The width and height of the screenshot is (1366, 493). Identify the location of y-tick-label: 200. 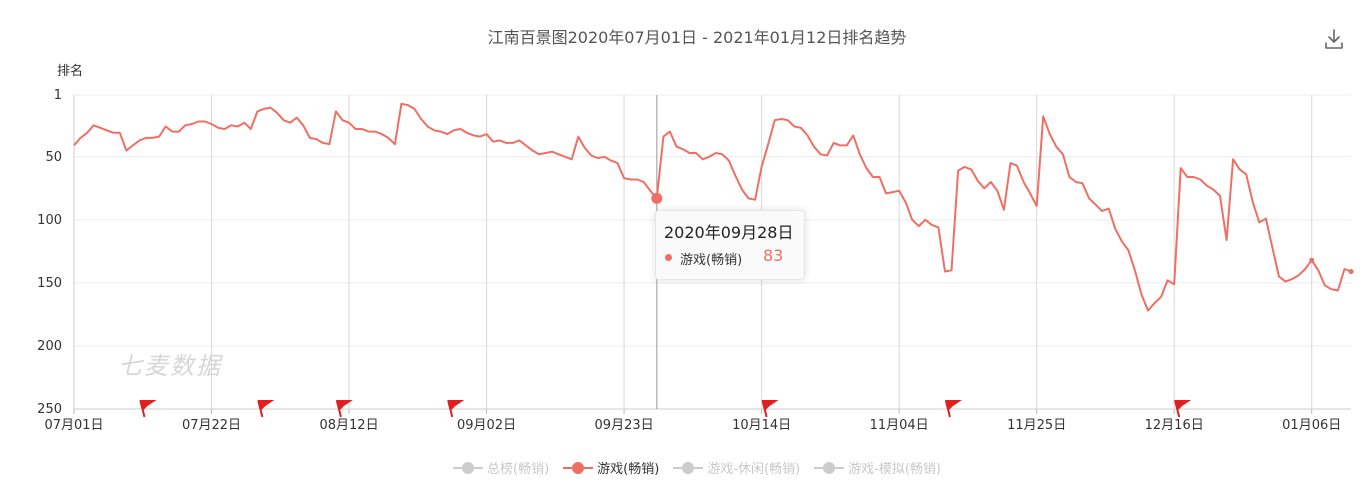
(49, 346).